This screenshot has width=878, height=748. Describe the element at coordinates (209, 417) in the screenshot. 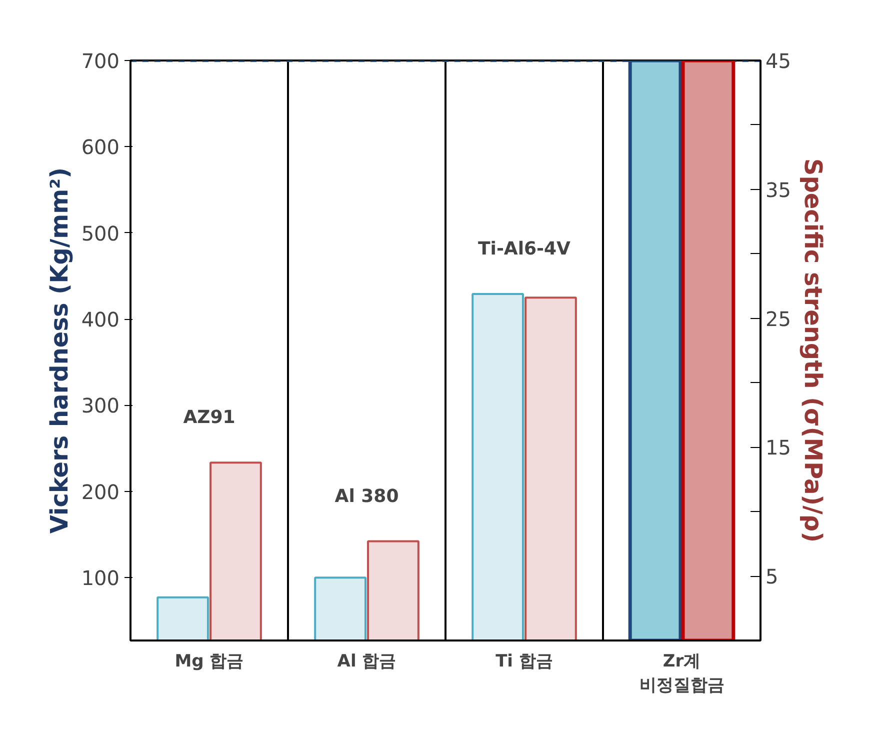

I see `annotation: AZ91` at that location.